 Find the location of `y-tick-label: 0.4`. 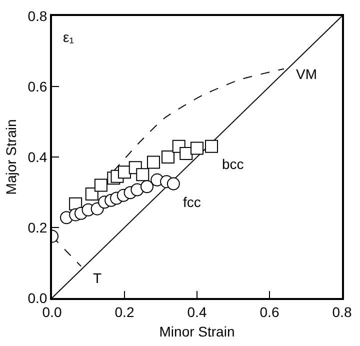

y-tick-label: 0.4 is located at coordinates (38, 156).